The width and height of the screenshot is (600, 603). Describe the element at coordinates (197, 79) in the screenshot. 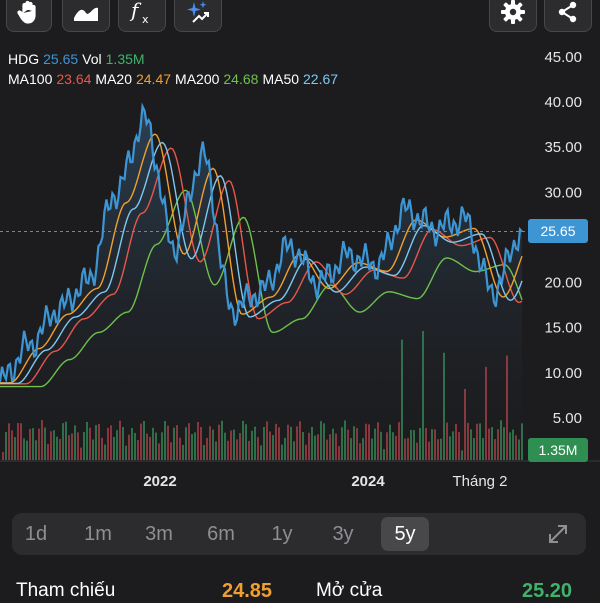

I see `legend-ma200-label: MA200` at that location.